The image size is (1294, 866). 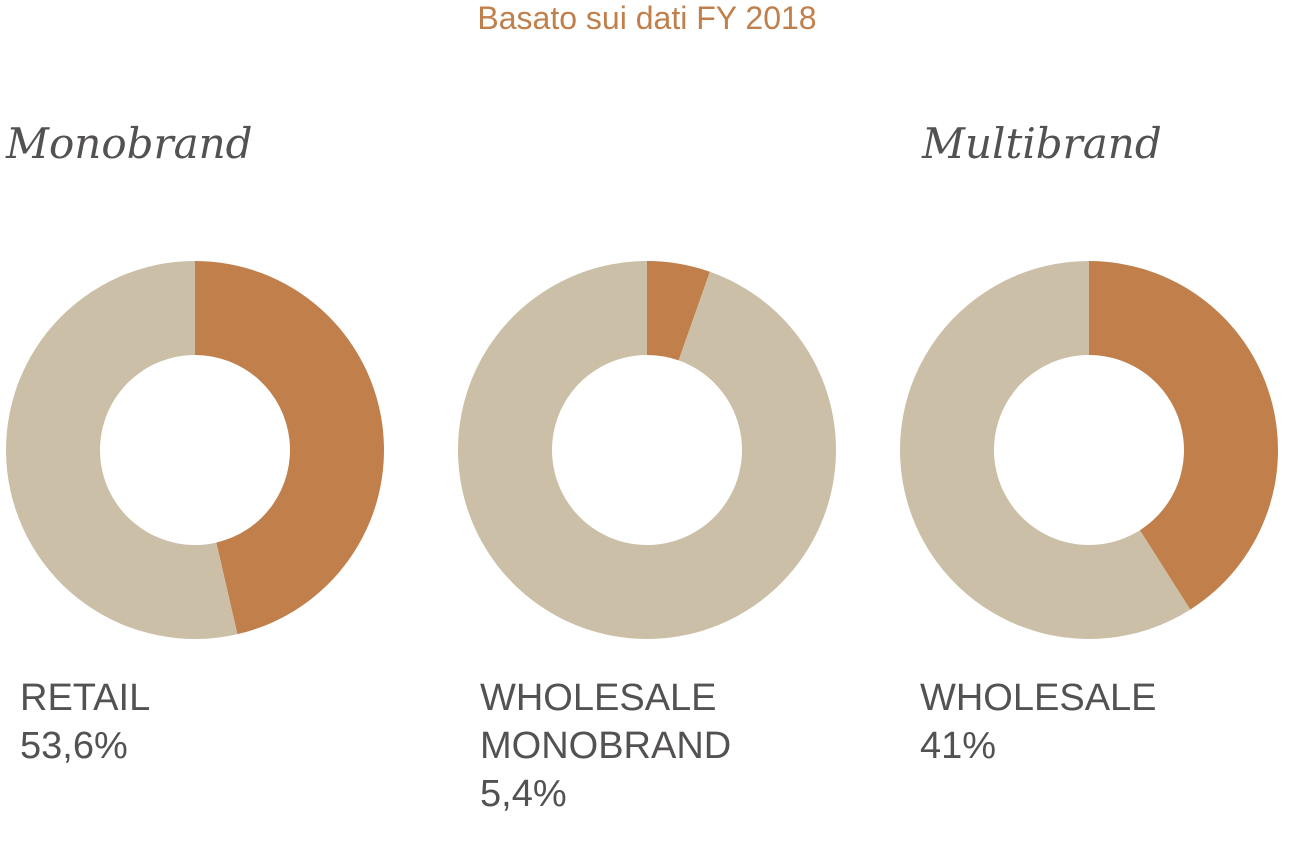 I want to click on label-retail-name: RETAIL, so click(x=85, y=698).